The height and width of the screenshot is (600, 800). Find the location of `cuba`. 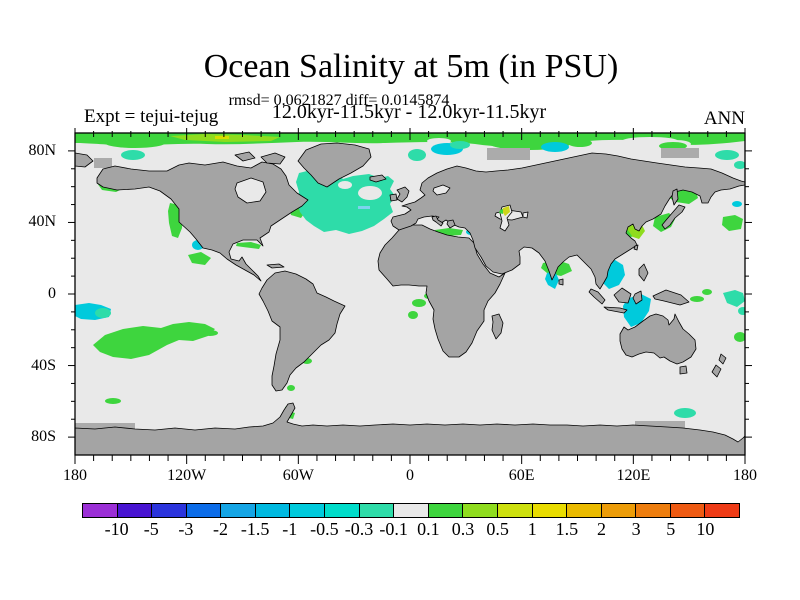

cuba is located at coordinates (275, 266).